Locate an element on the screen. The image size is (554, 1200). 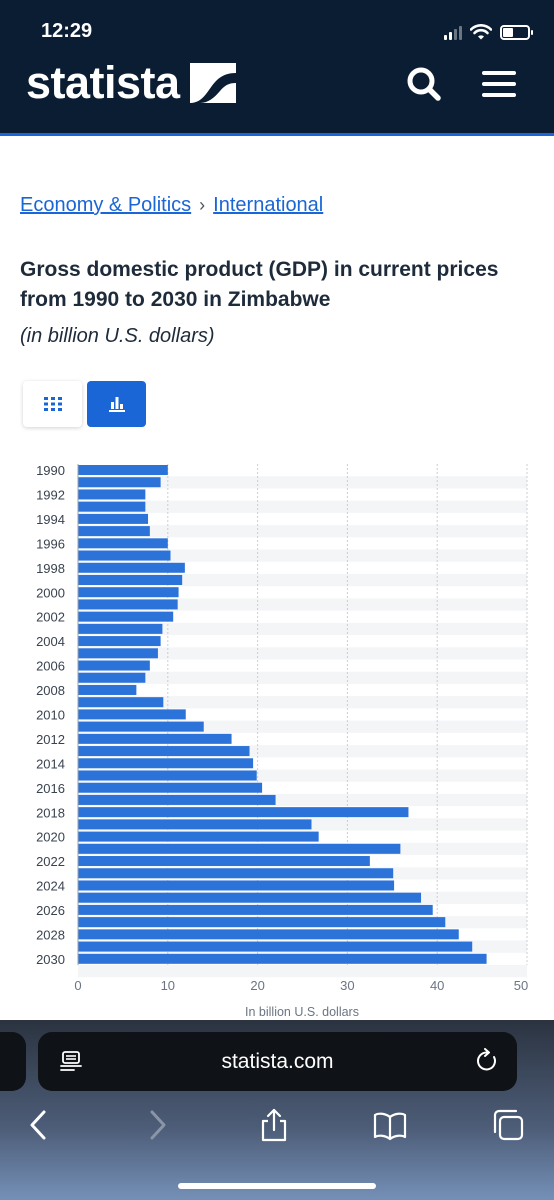
bar-2003 is located at coordinates (120, 628).